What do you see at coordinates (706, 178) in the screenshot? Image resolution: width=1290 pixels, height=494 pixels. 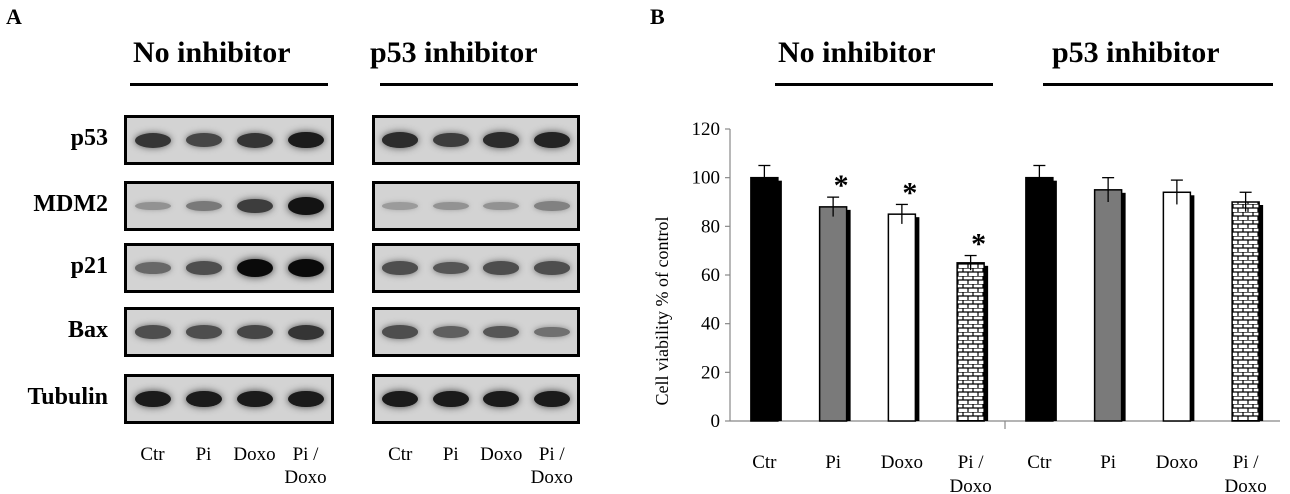 I see `y-tick-label: 100` at bounding box center [706, 178].